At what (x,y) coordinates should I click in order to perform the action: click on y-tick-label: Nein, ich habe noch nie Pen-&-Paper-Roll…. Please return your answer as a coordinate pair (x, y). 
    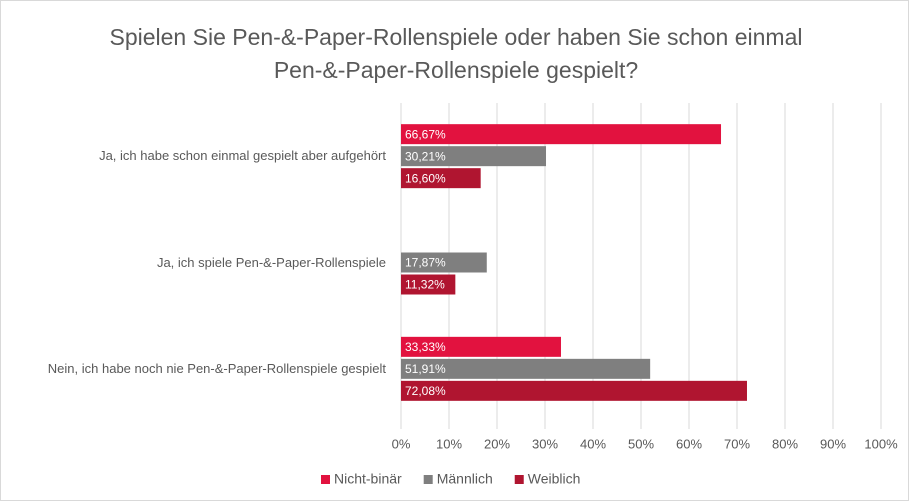
    Looking at the image, I should click on (198, 369).